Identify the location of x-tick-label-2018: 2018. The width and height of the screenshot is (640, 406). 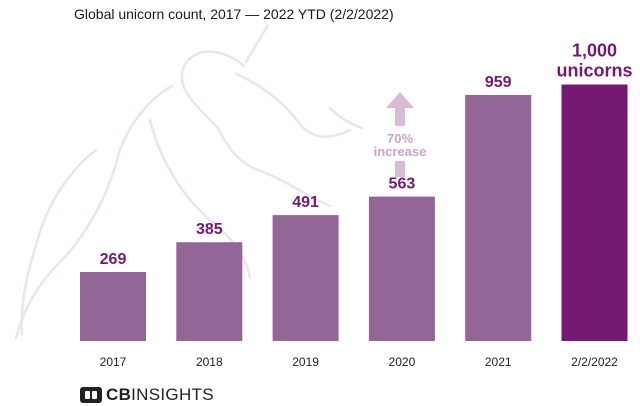
(209, 362).